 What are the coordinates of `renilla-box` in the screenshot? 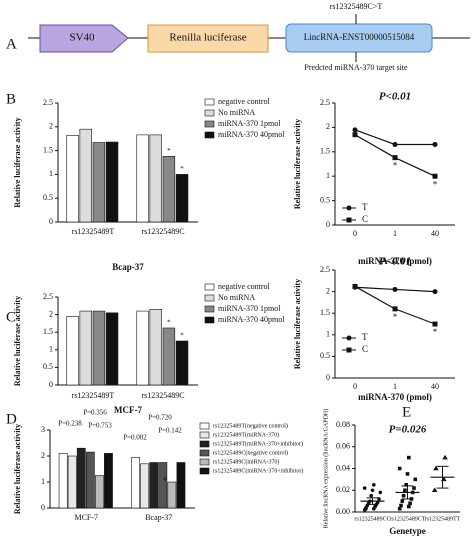 It's located at (208, 38).